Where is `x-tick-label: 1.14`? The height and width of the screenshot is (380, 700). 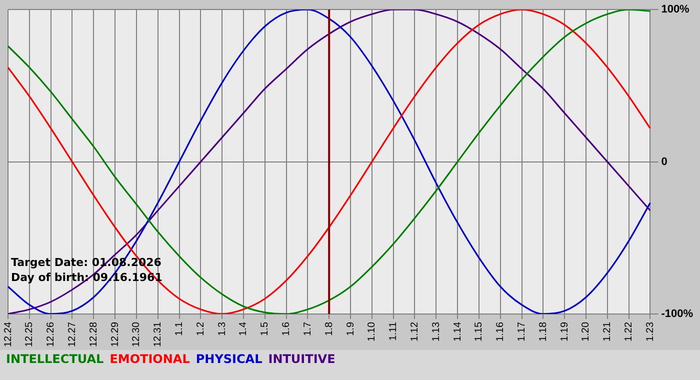
x-tick-label: 1.14 is located at coordinates (458, 332).